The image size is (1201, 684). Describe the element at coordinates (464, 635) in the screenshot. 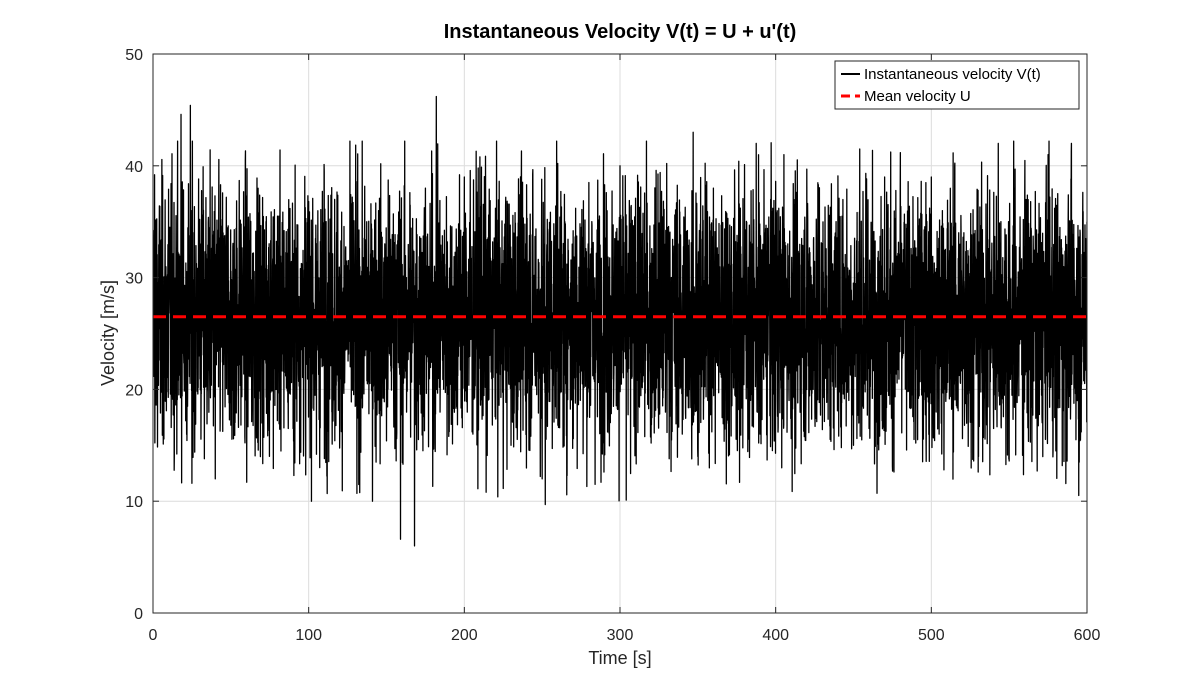

I see `x-tick-label: 200` at that location.